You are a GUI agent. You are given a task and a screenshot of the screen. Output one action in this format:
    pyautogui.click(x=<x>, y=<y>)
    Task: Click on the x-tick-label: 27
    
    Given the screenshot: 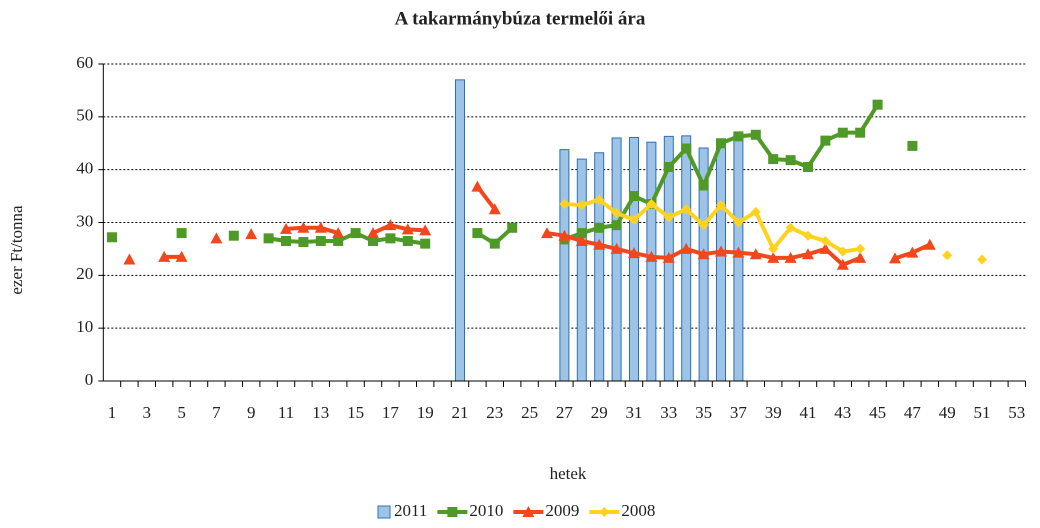 What is the action you would take?
    pyautogui.click(x=565, y=412)
    